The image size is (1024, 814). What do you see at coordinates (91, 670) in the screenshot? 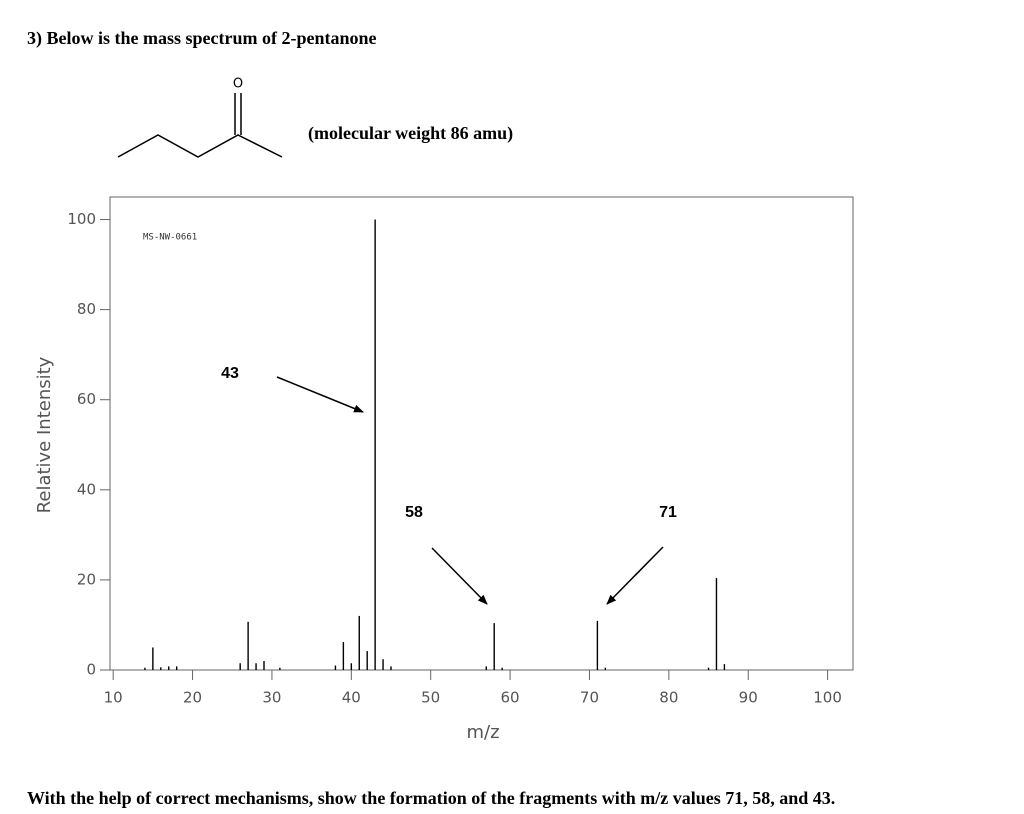
I see `y-tick-label: 0` at bounding box center [91, 670].